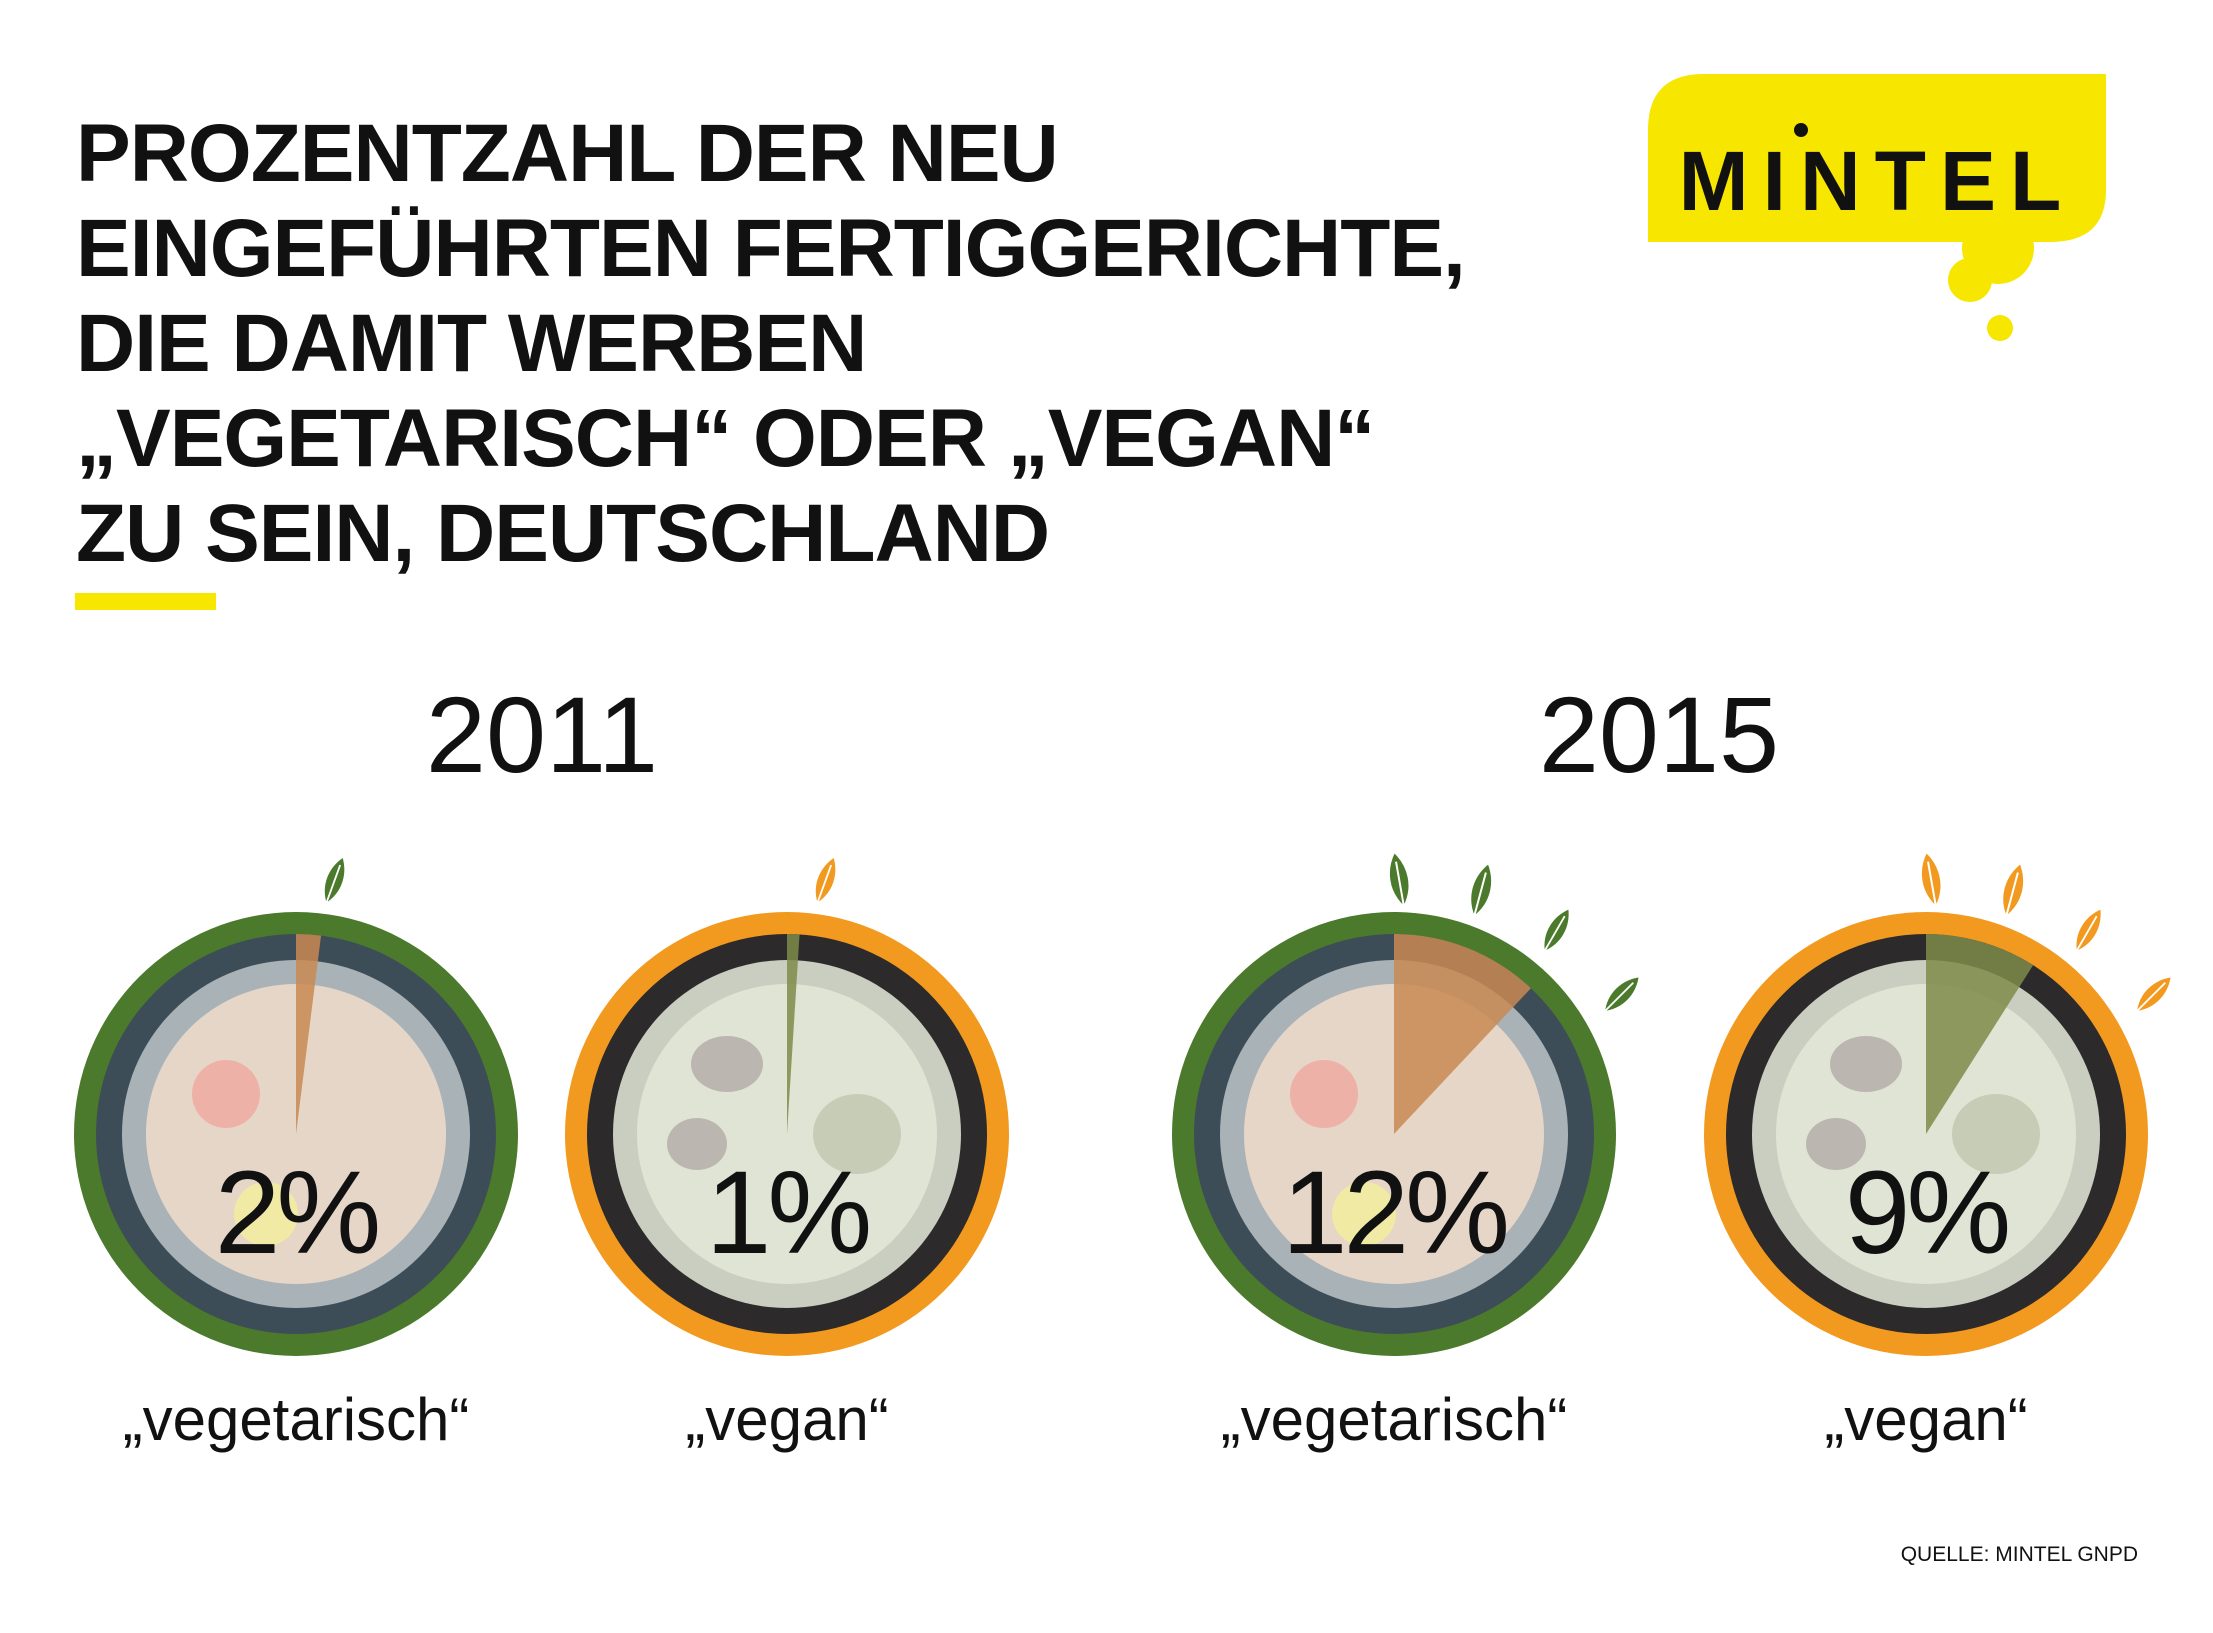 This screenshot has height=1633, width=2213. What do you see at coordinates (542, 734) in the screenshot?
I see `year-2011: 2011` at bounding box center [542, 734].